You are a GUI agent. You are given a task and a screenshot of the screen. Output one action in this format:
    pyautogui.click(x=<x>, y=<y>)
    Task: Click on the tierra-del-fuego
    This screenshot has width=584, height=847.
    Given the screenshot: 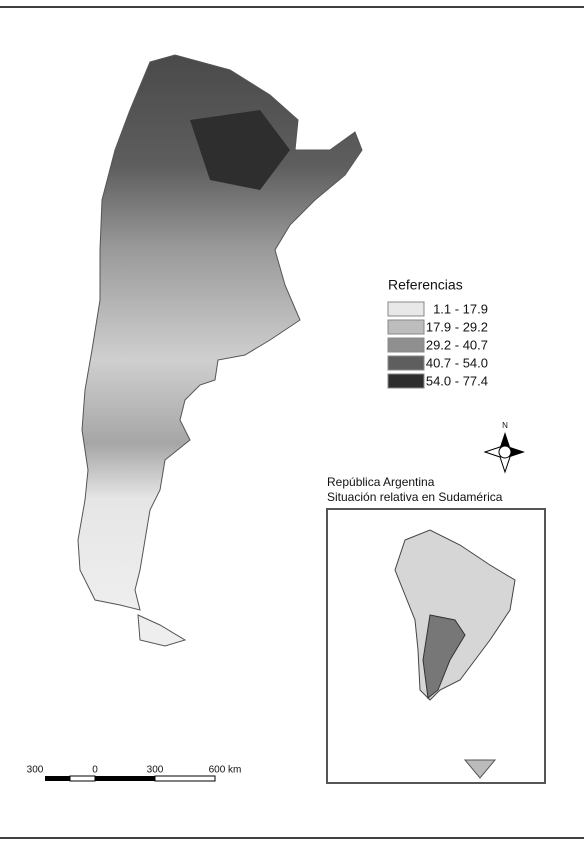 What is the action you would take?
    pyautogui.click(x=162, y=630)
    